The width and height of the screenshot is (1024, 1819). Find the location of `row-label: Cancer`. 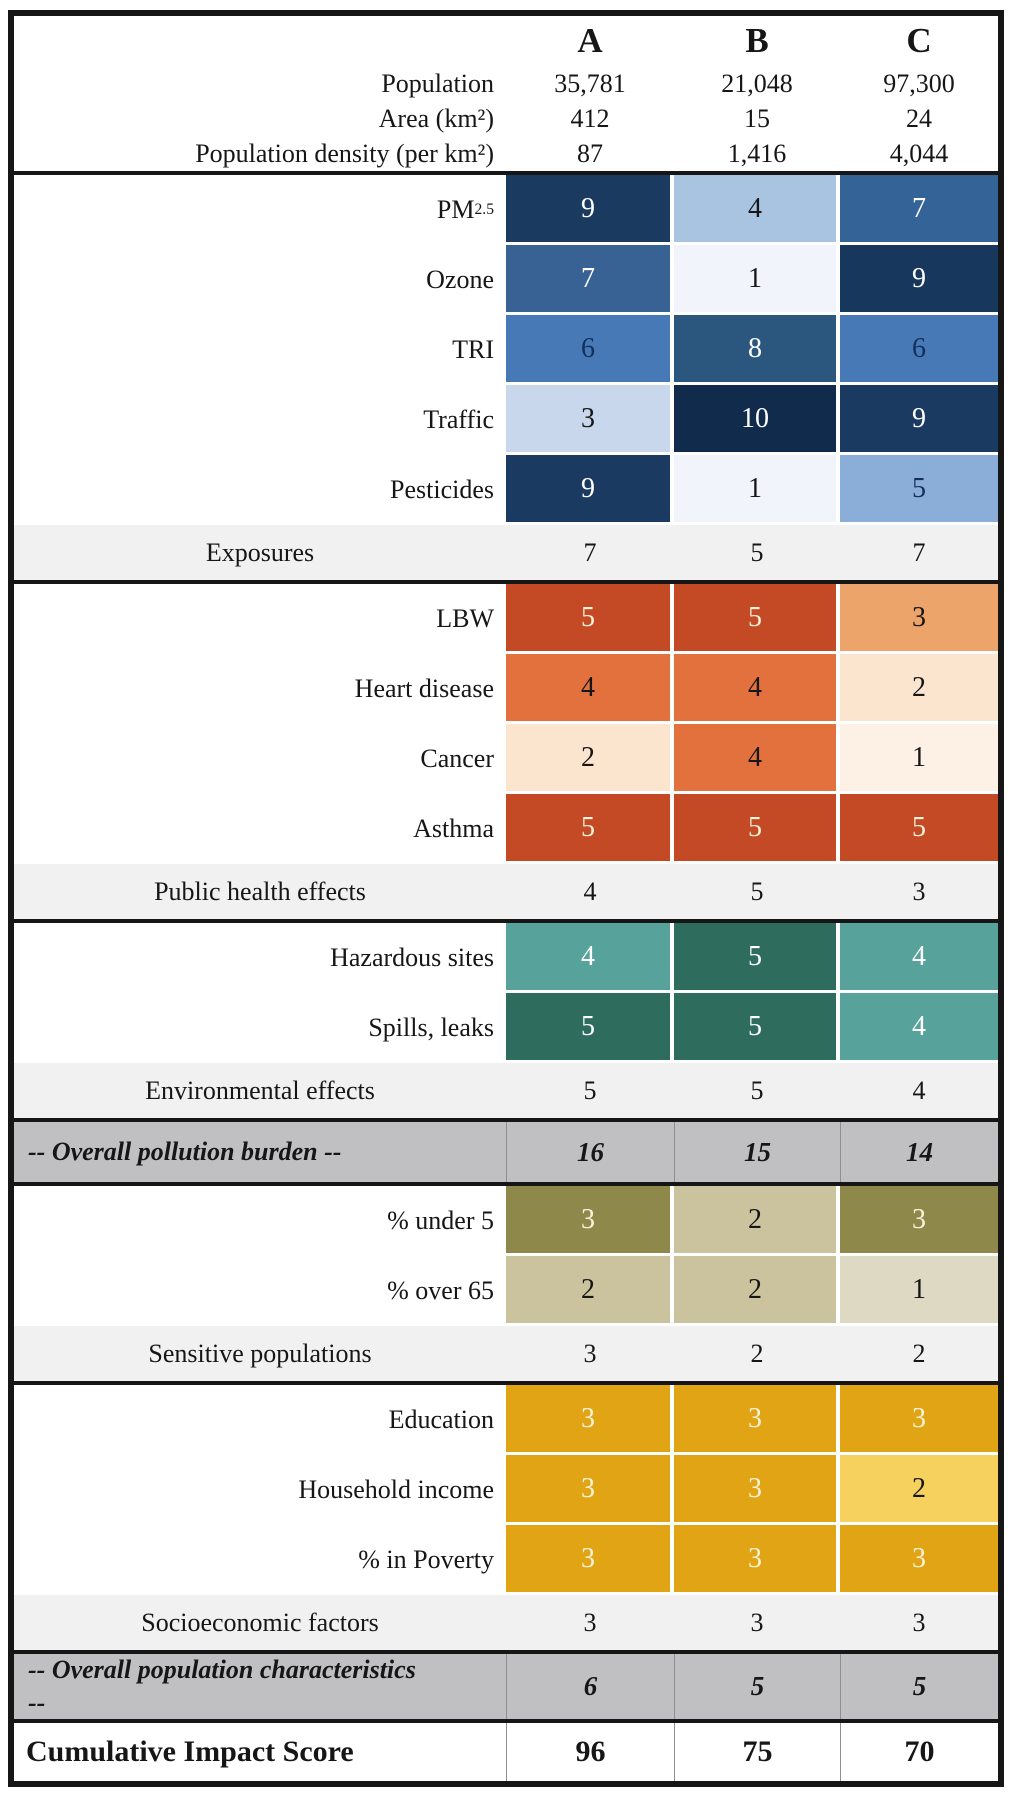

row-label: Cancer is located at coordinates (457, 758).